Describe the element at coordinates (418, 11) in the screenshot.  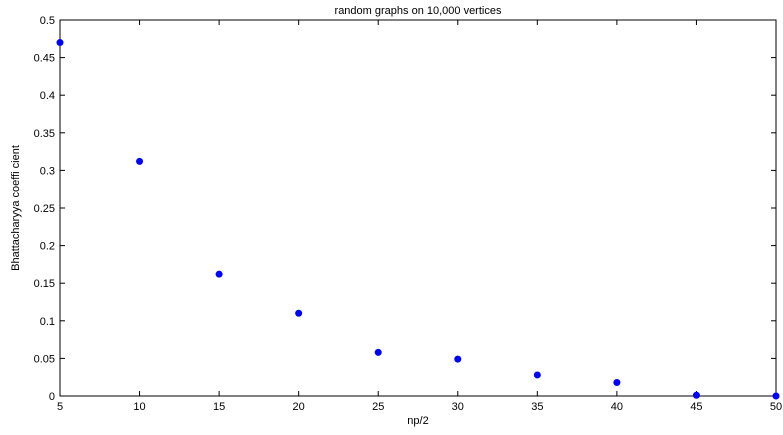
I see `chart-title: random graphs on 10,000 vertices` at that location.